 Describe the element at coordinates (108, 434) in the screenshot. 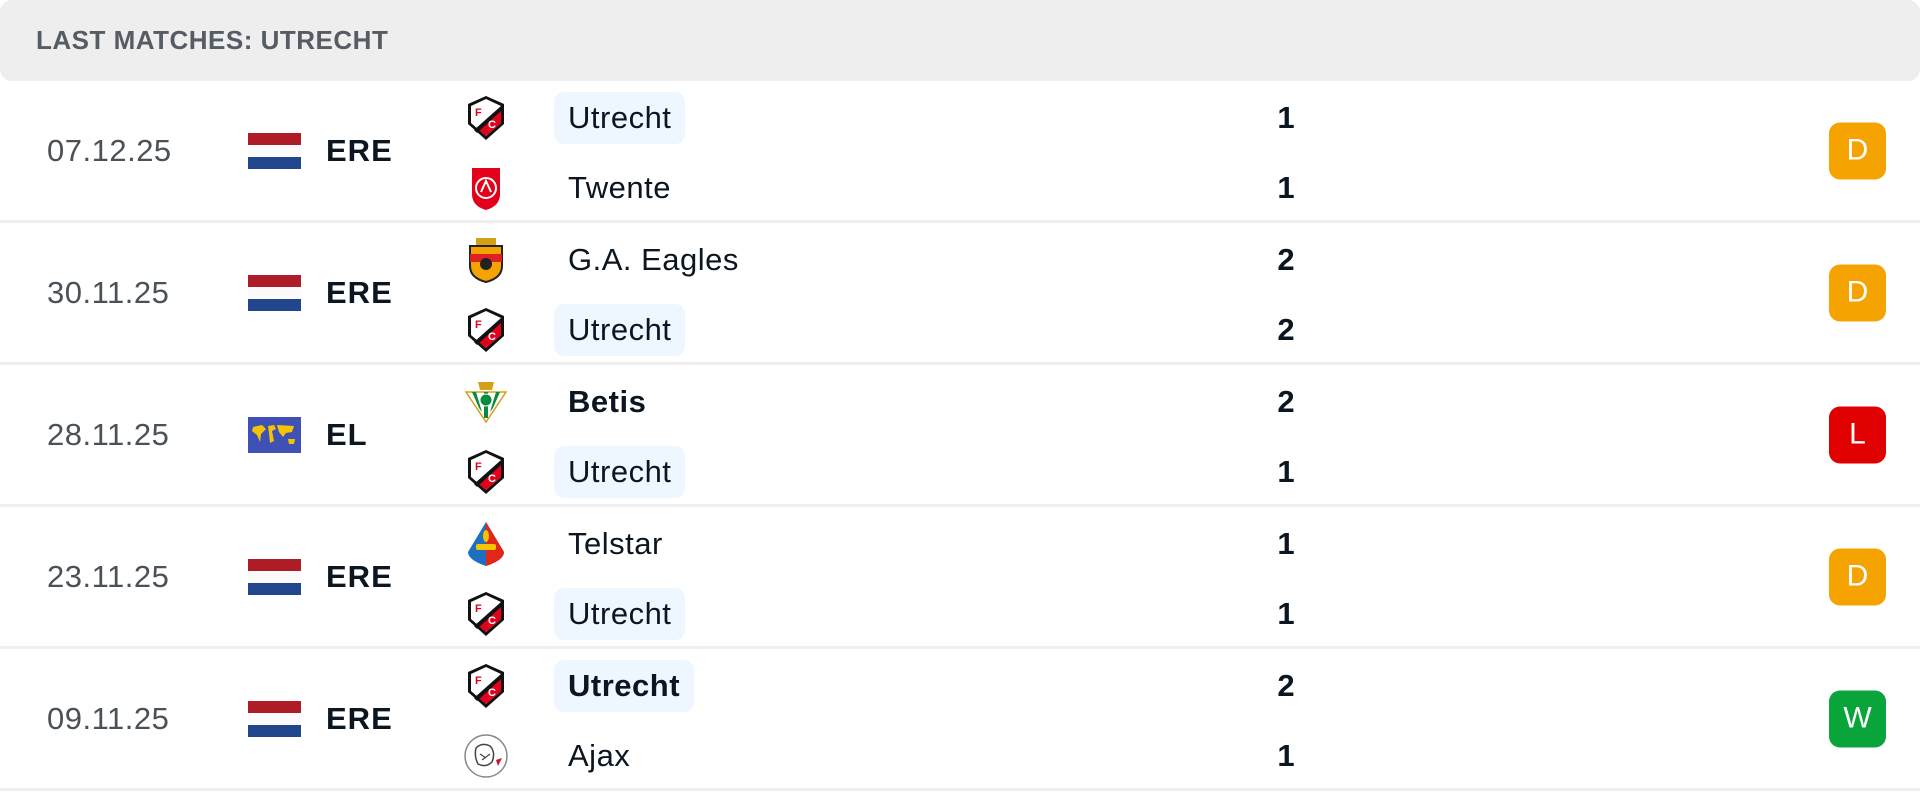

I see `match-date: 28.11.25` at that location.